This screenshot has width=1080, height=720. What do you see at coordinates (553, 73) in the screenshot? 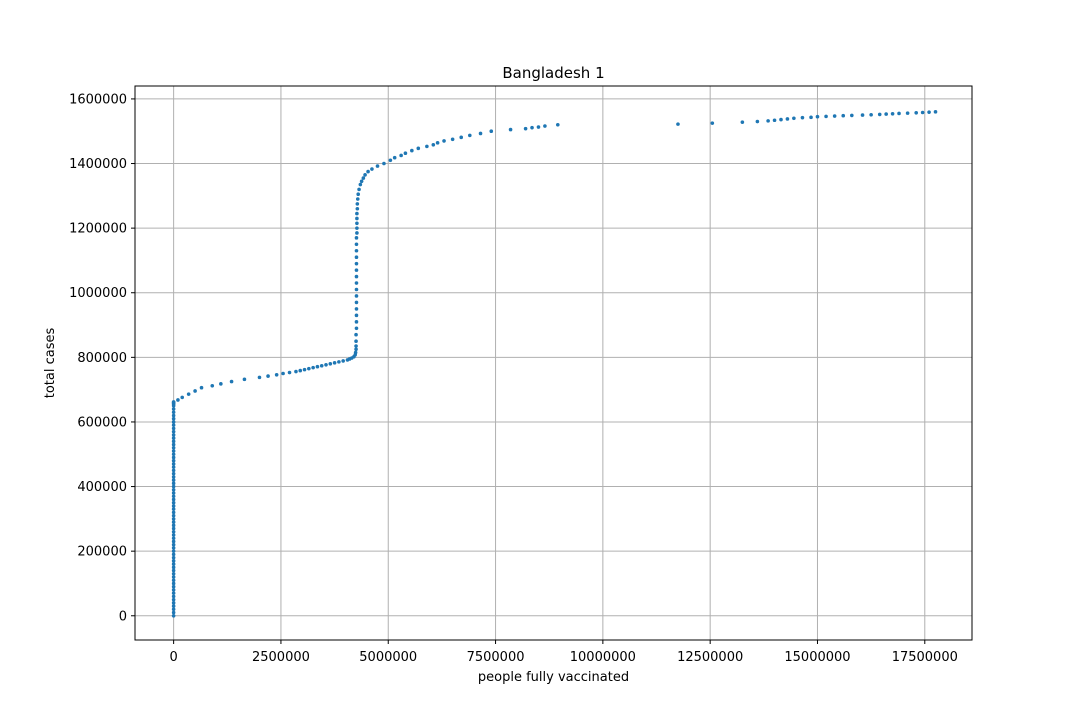
I see `chart-title: Bangladesh 1` at bounding box center [553, 73].